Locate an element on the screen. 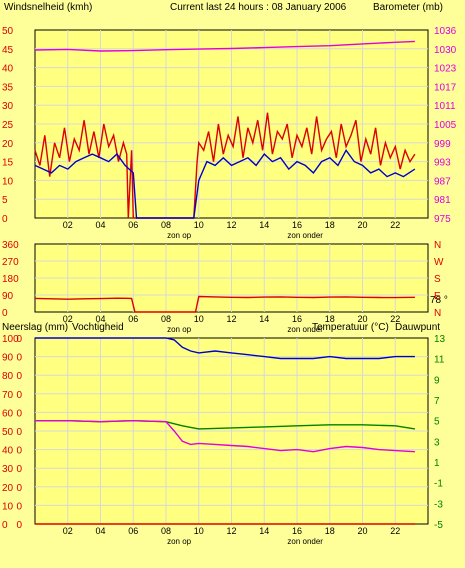 The height and width of the screenshot is (568, 465). series-line-windrichting is located at coordinates (224, 304).